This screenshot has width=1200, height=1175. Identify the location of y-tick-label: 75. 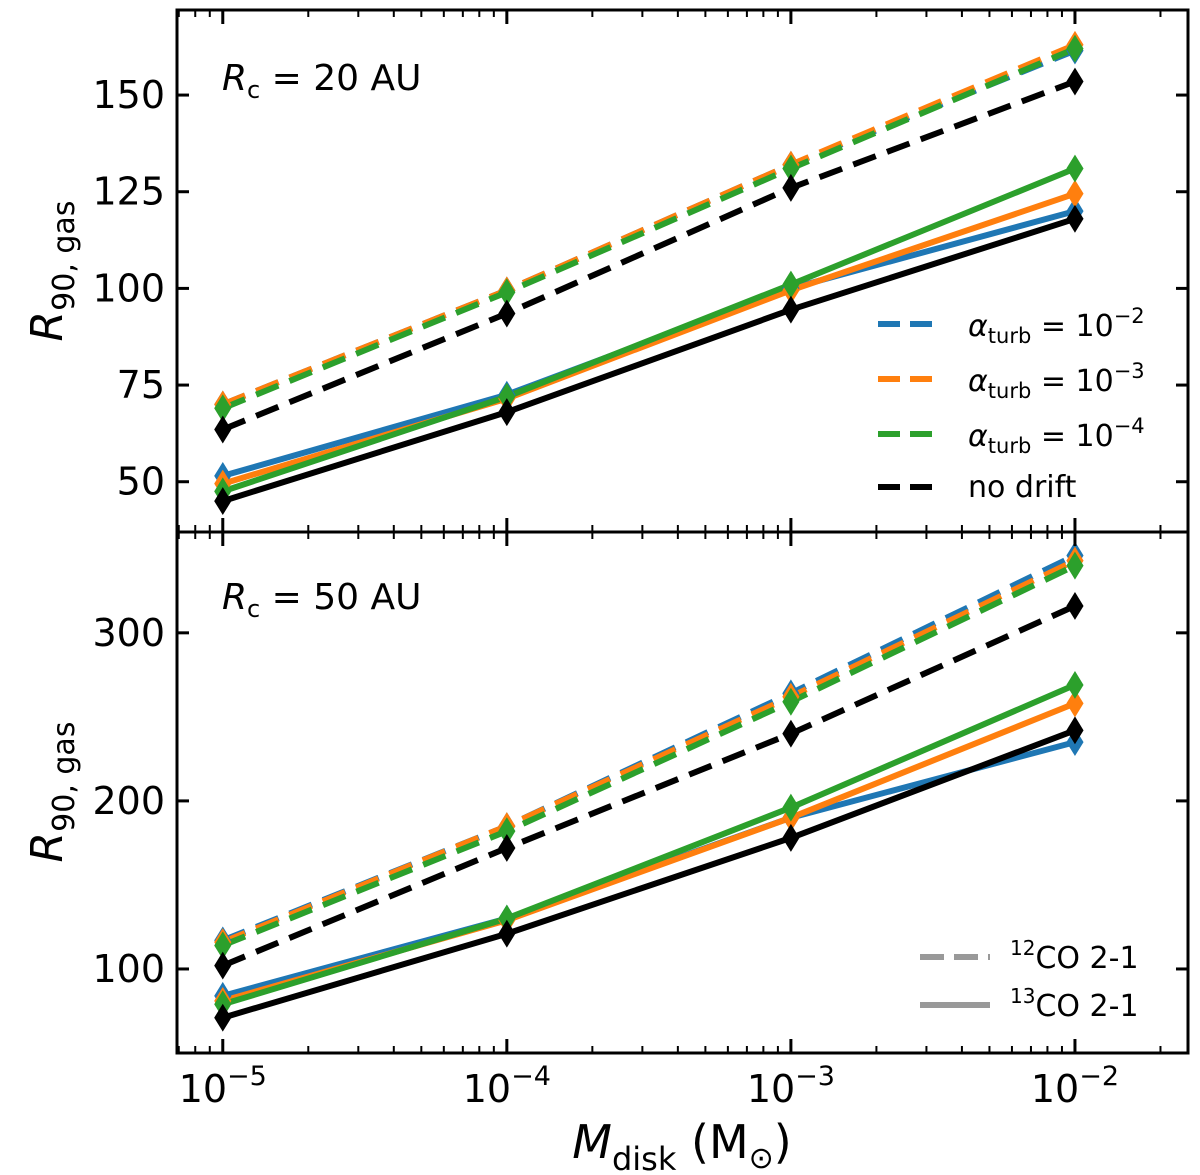
(141, 385).